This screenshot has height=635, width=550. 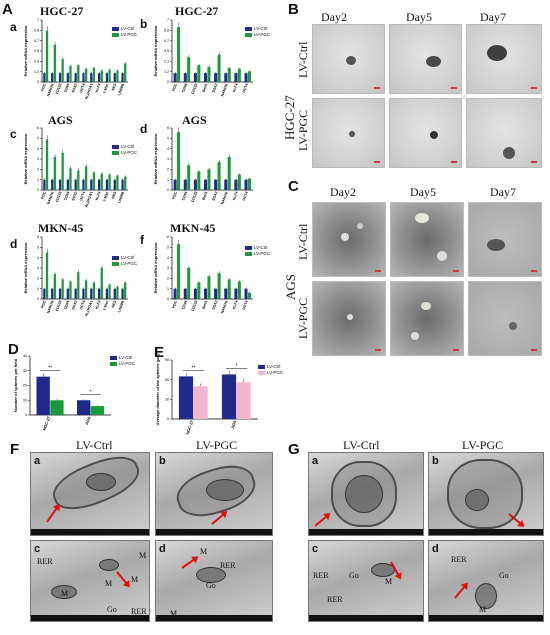 What do you see at coordinates (293, 186) in the screenshot?
I see `panel-label-c: C` at bounding box center [293, 186].